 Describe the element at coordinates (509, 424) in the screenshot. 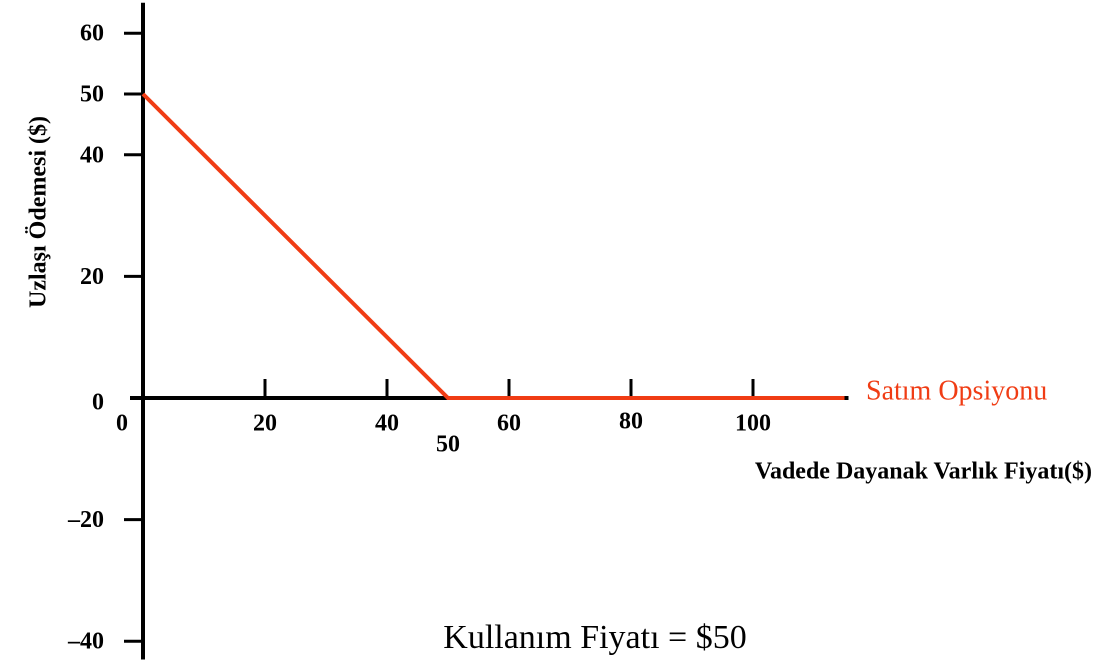

I see `x-tick-label: 60` at that location.